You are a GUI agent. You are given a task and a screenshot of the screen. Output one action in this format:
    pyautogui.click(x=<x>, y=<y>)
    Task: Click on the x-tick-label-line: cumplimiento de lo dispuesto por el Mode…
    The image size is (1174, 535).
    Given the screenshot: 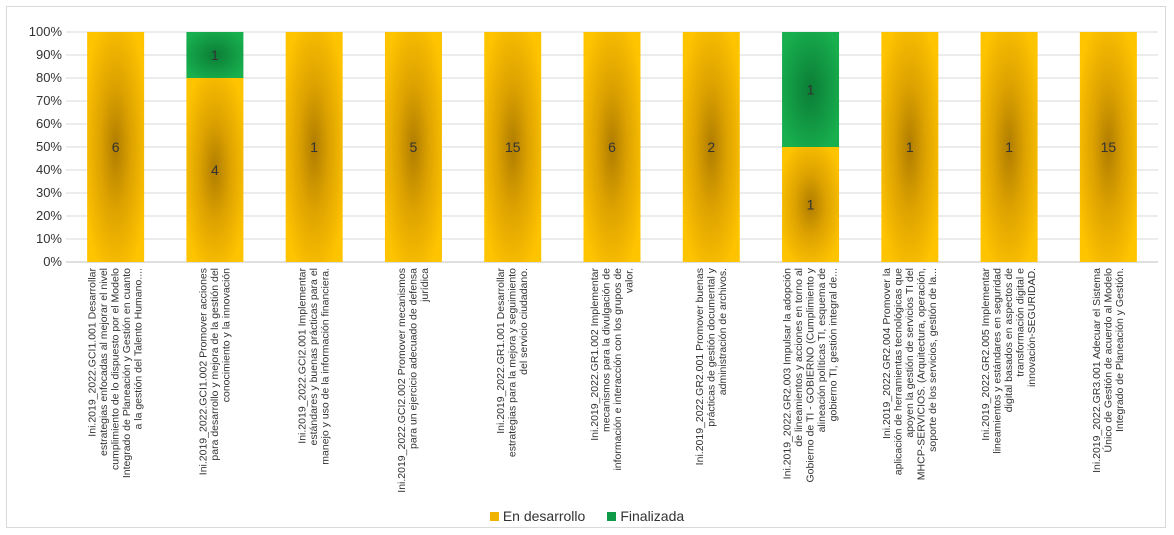 What is the action you would take?
    pyautogui.click(x=116, y=369)
    